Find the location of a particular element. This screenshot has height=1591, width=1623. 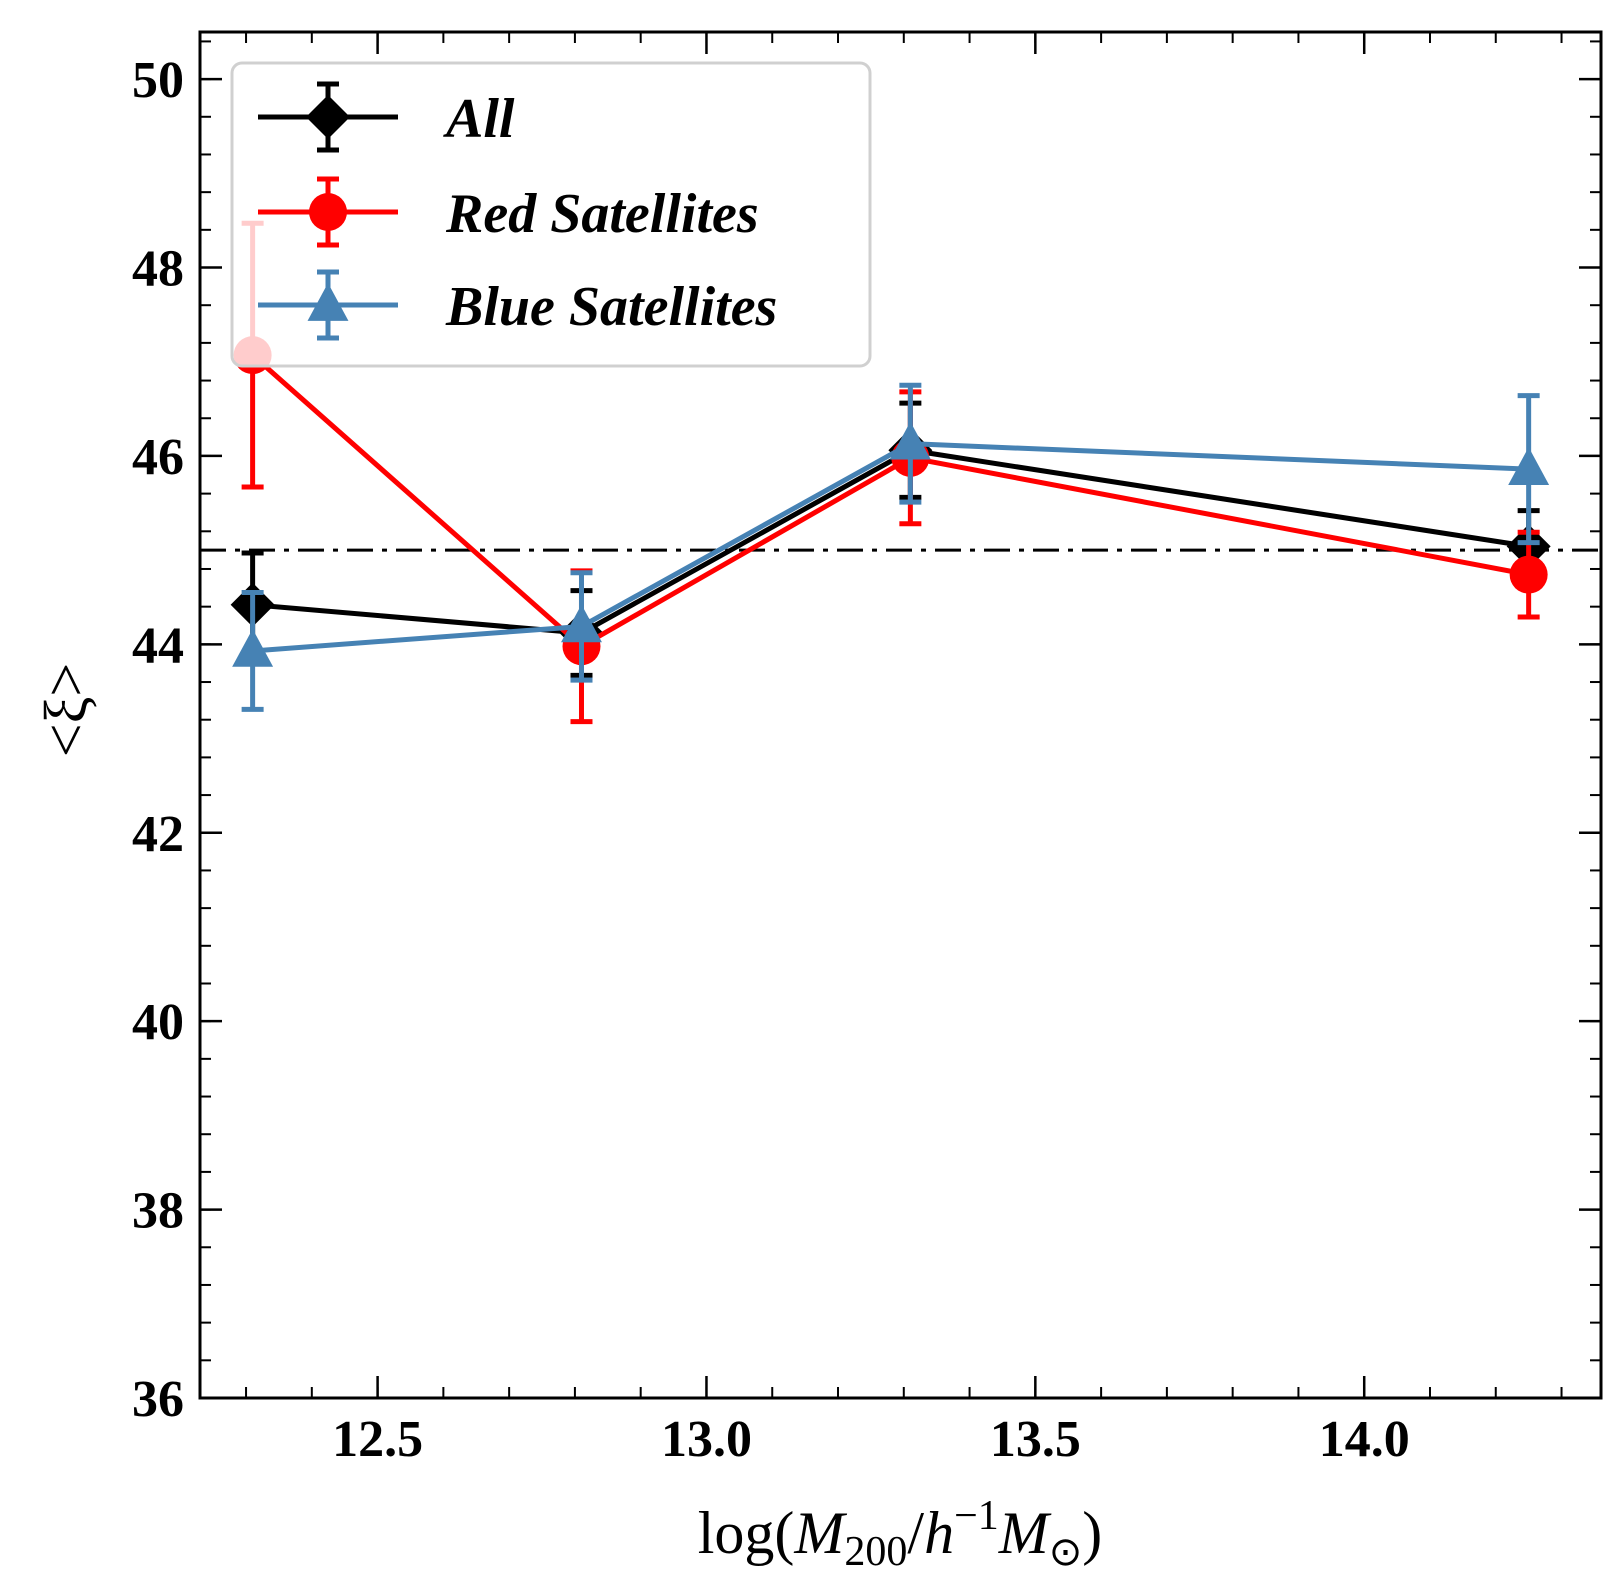

y-tick-label: 40 is located at coordinates (158, 1022).